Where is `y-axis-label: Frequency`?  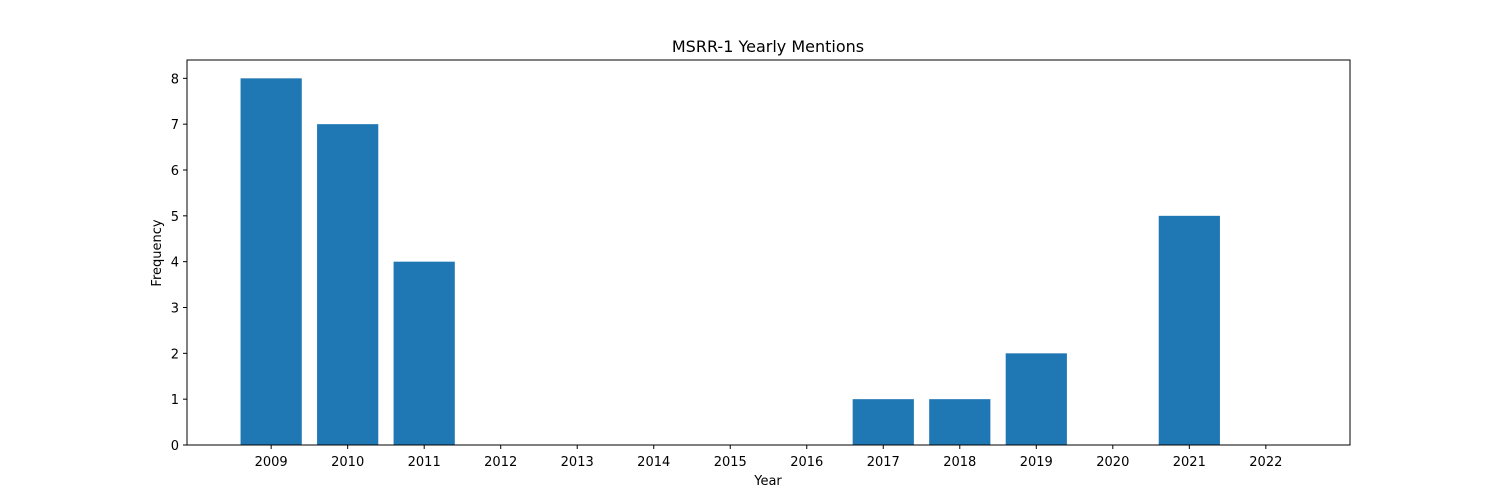 y-axis-label: Frequency is located at coordinates (157, 252).